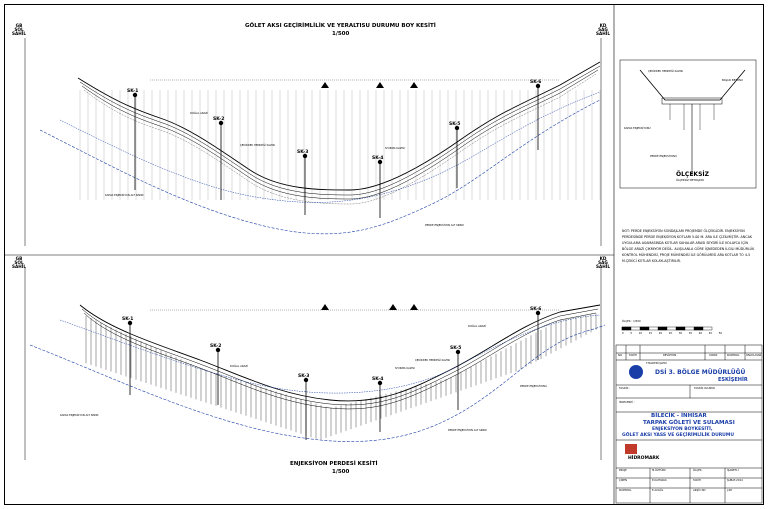 This screenshot has height=509, width=768. What do you see at coordinates (199, 113) in the screenshot?
I see `top-dogal-arazi: DOĞAL ARAZİ` at bounding box center [199, 113].